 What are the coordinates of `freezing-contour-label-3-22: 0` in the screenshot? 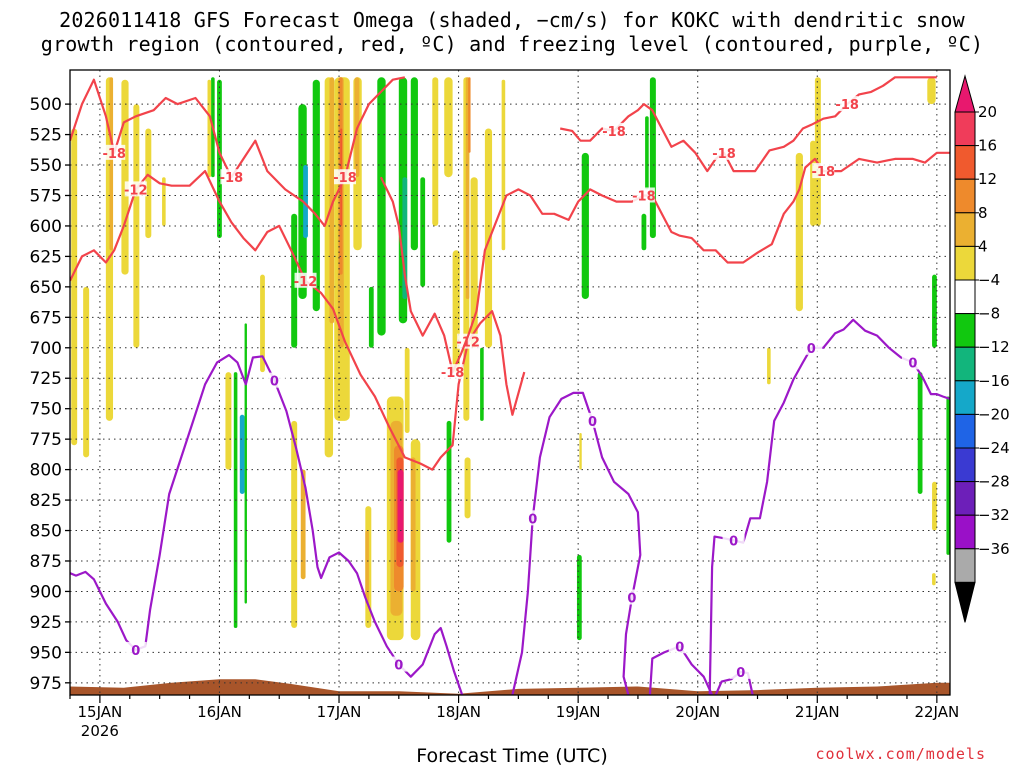 It's located at (912, 363).